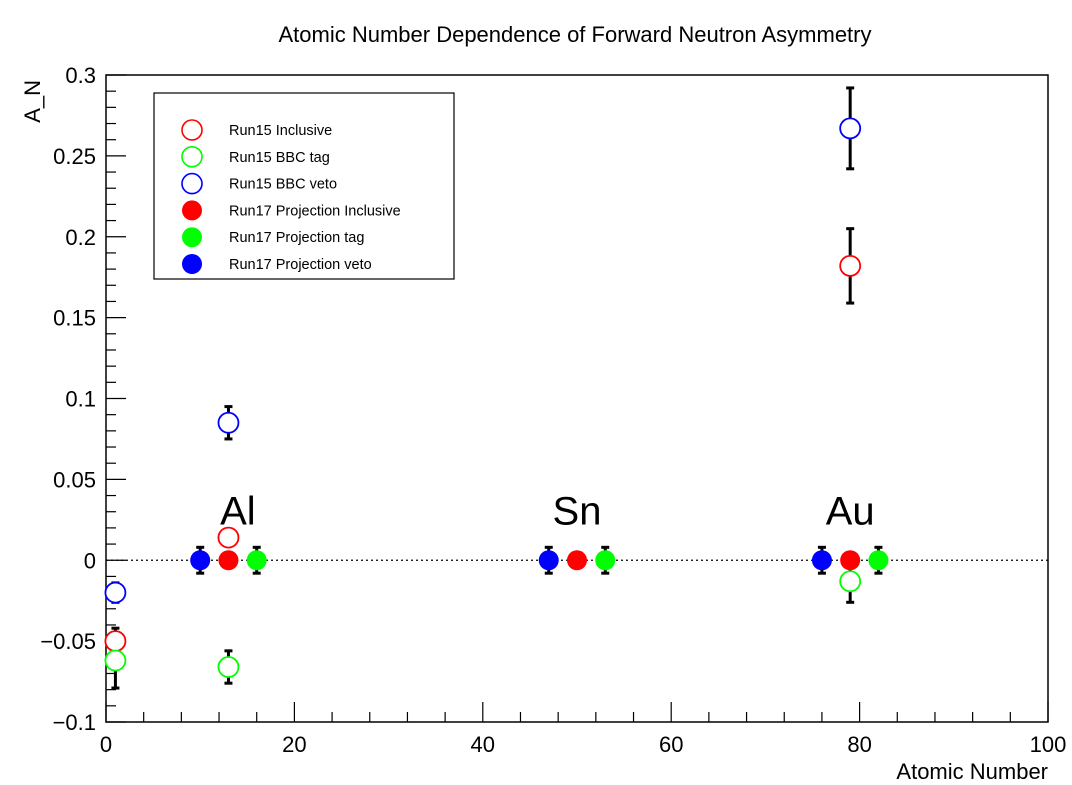 Image resolution: width=1072 pixels, height=785 pixels. I want to click on y-axis-label: A_N, so click(32, 101).